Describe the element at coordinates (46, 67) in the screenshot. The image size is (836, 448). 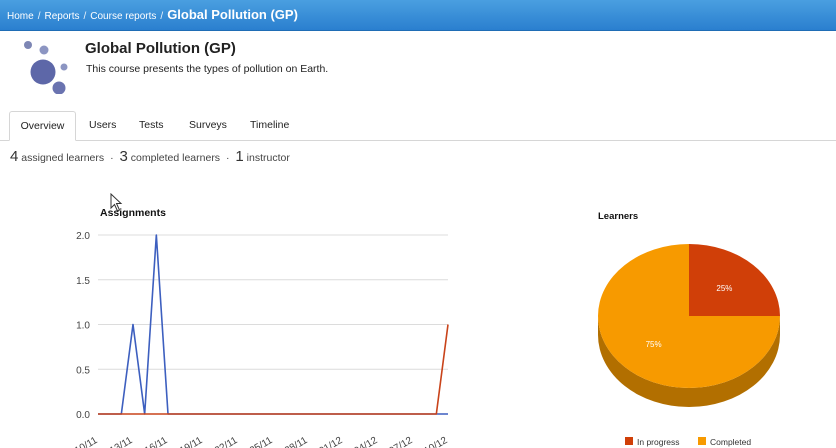
I see `course-bubbles-icon` at that location.